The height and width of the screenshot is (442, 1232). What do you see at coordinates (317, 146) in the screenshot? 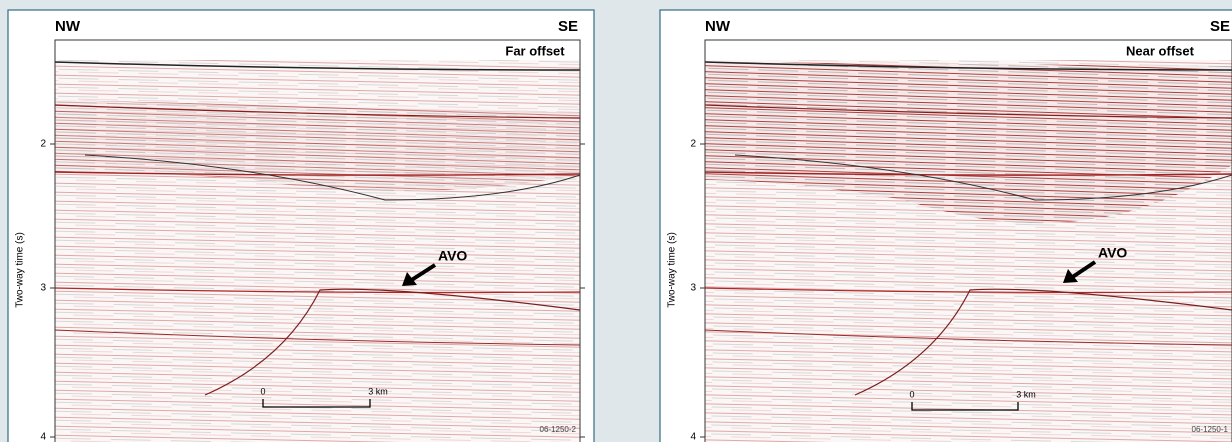
I see `seismic-dense-zone` at bounding box center [317, 146].